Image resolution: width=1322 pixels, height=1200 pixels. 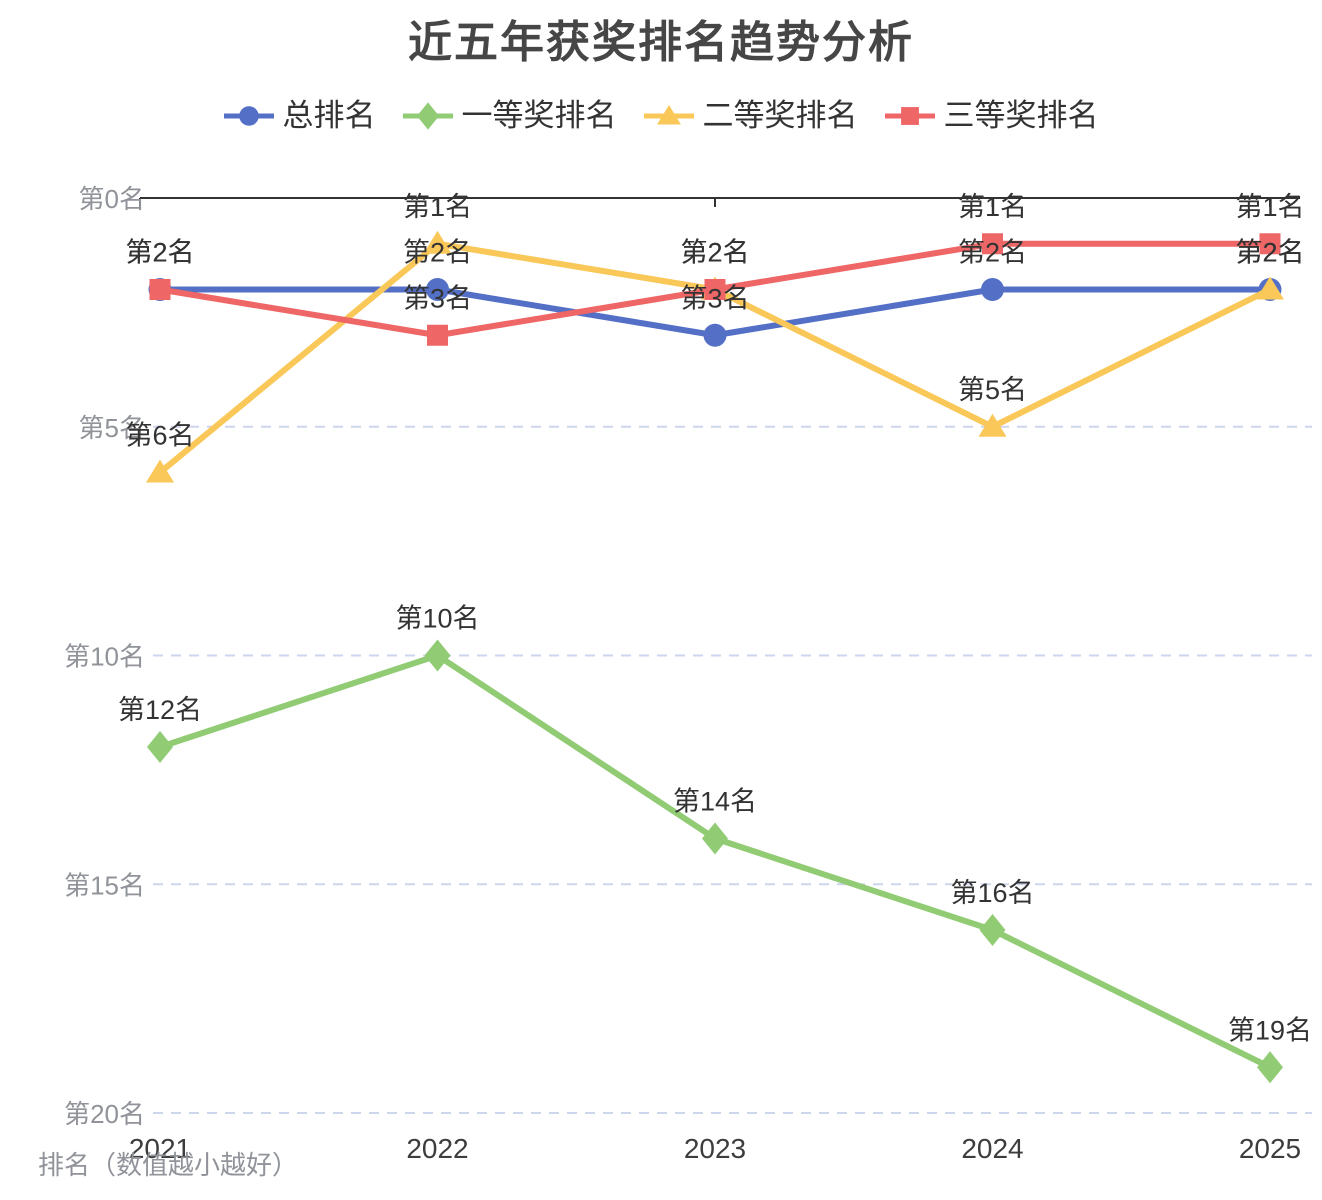 I want to click on legend: 总排名 一等奖排名 二等奖排名 三等奖排名, so click(x=661, y=115).